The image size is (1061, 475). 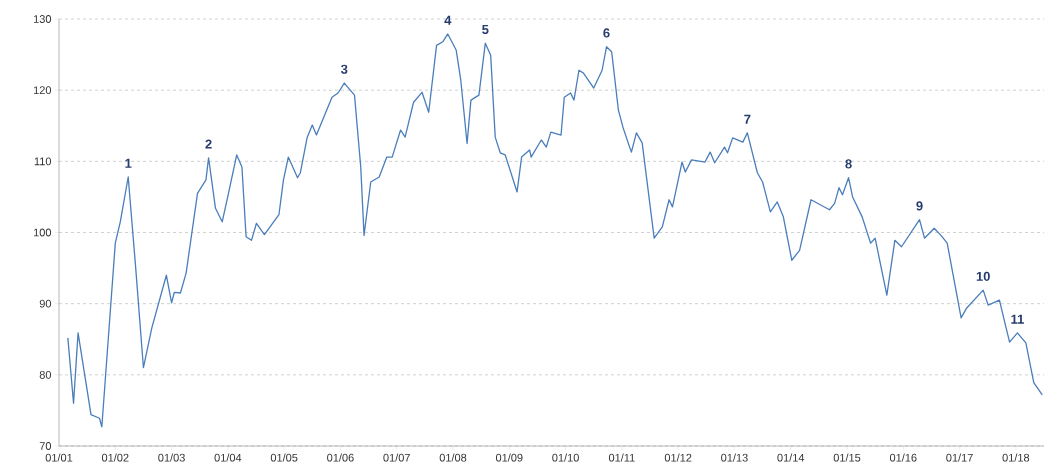 What do you see at coordinates (448, 20) in the screenshot?
I see `annotation: 4` at bounding box center [448, 20].